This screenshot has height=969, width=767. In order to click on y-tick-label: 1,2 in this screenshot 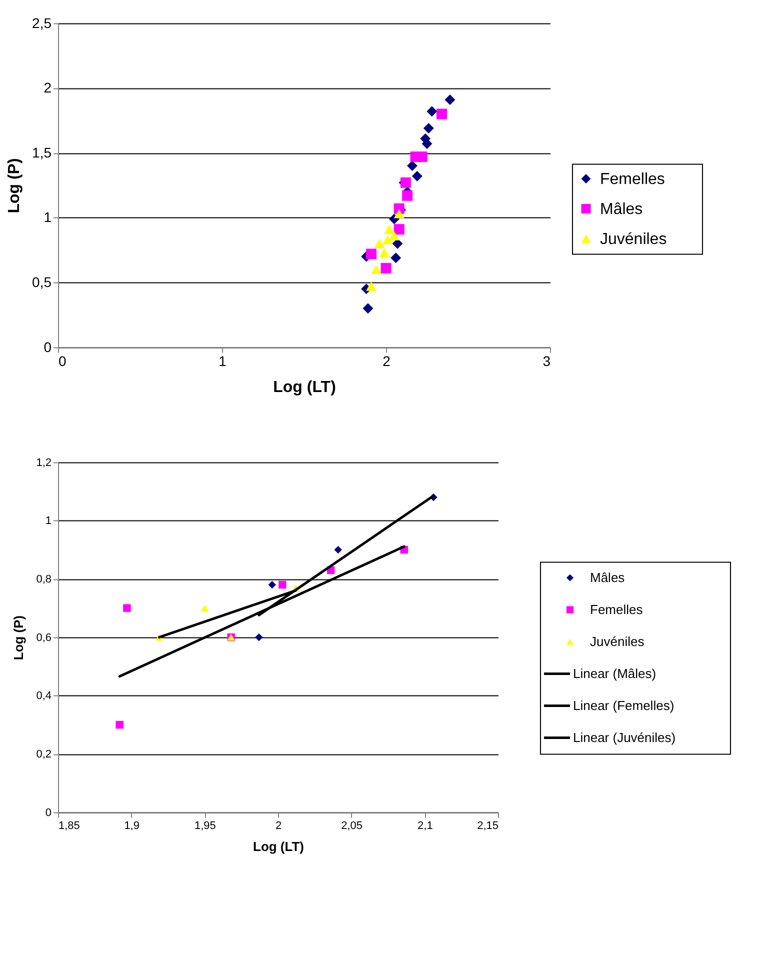, I will do `click(44, 462)`.